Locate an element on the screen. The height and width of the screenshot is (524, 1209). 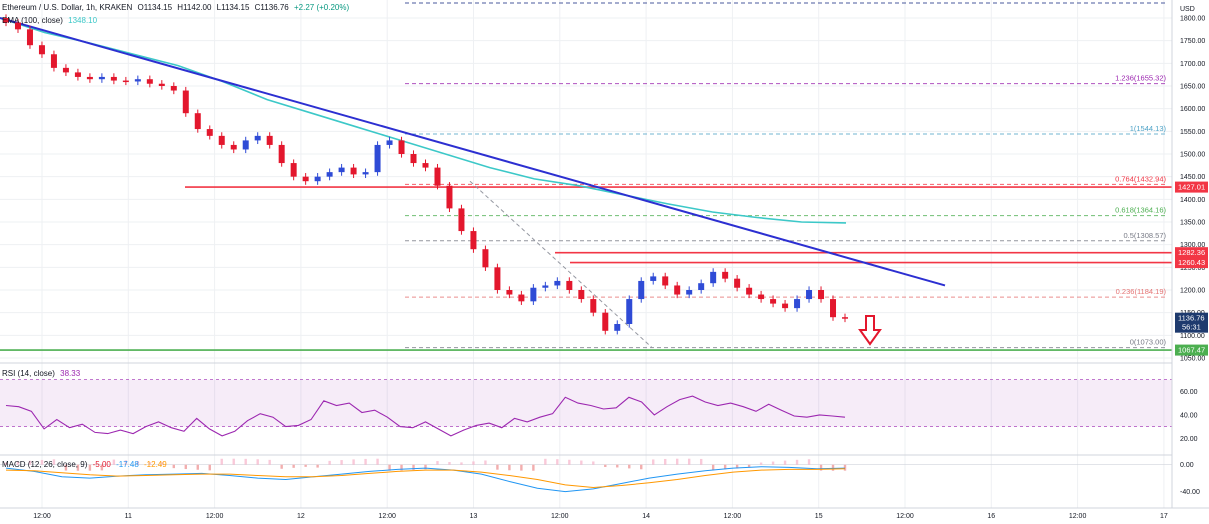
price-tick-label: 1050.00 is located at coordinates (1192, 359).